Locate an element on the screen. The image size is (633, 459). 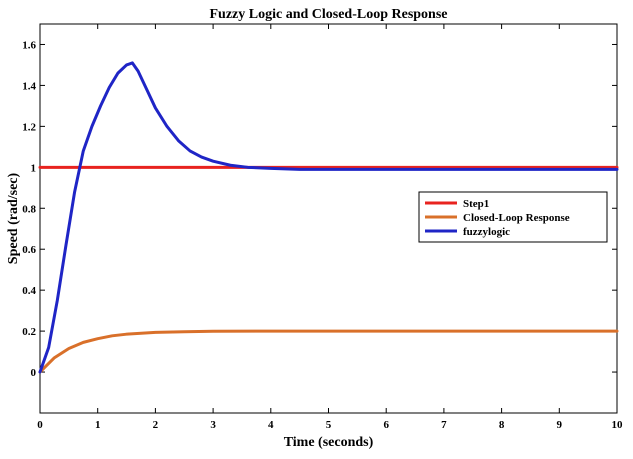
x-tick-label: 0 is located at coordinates (40, 425).